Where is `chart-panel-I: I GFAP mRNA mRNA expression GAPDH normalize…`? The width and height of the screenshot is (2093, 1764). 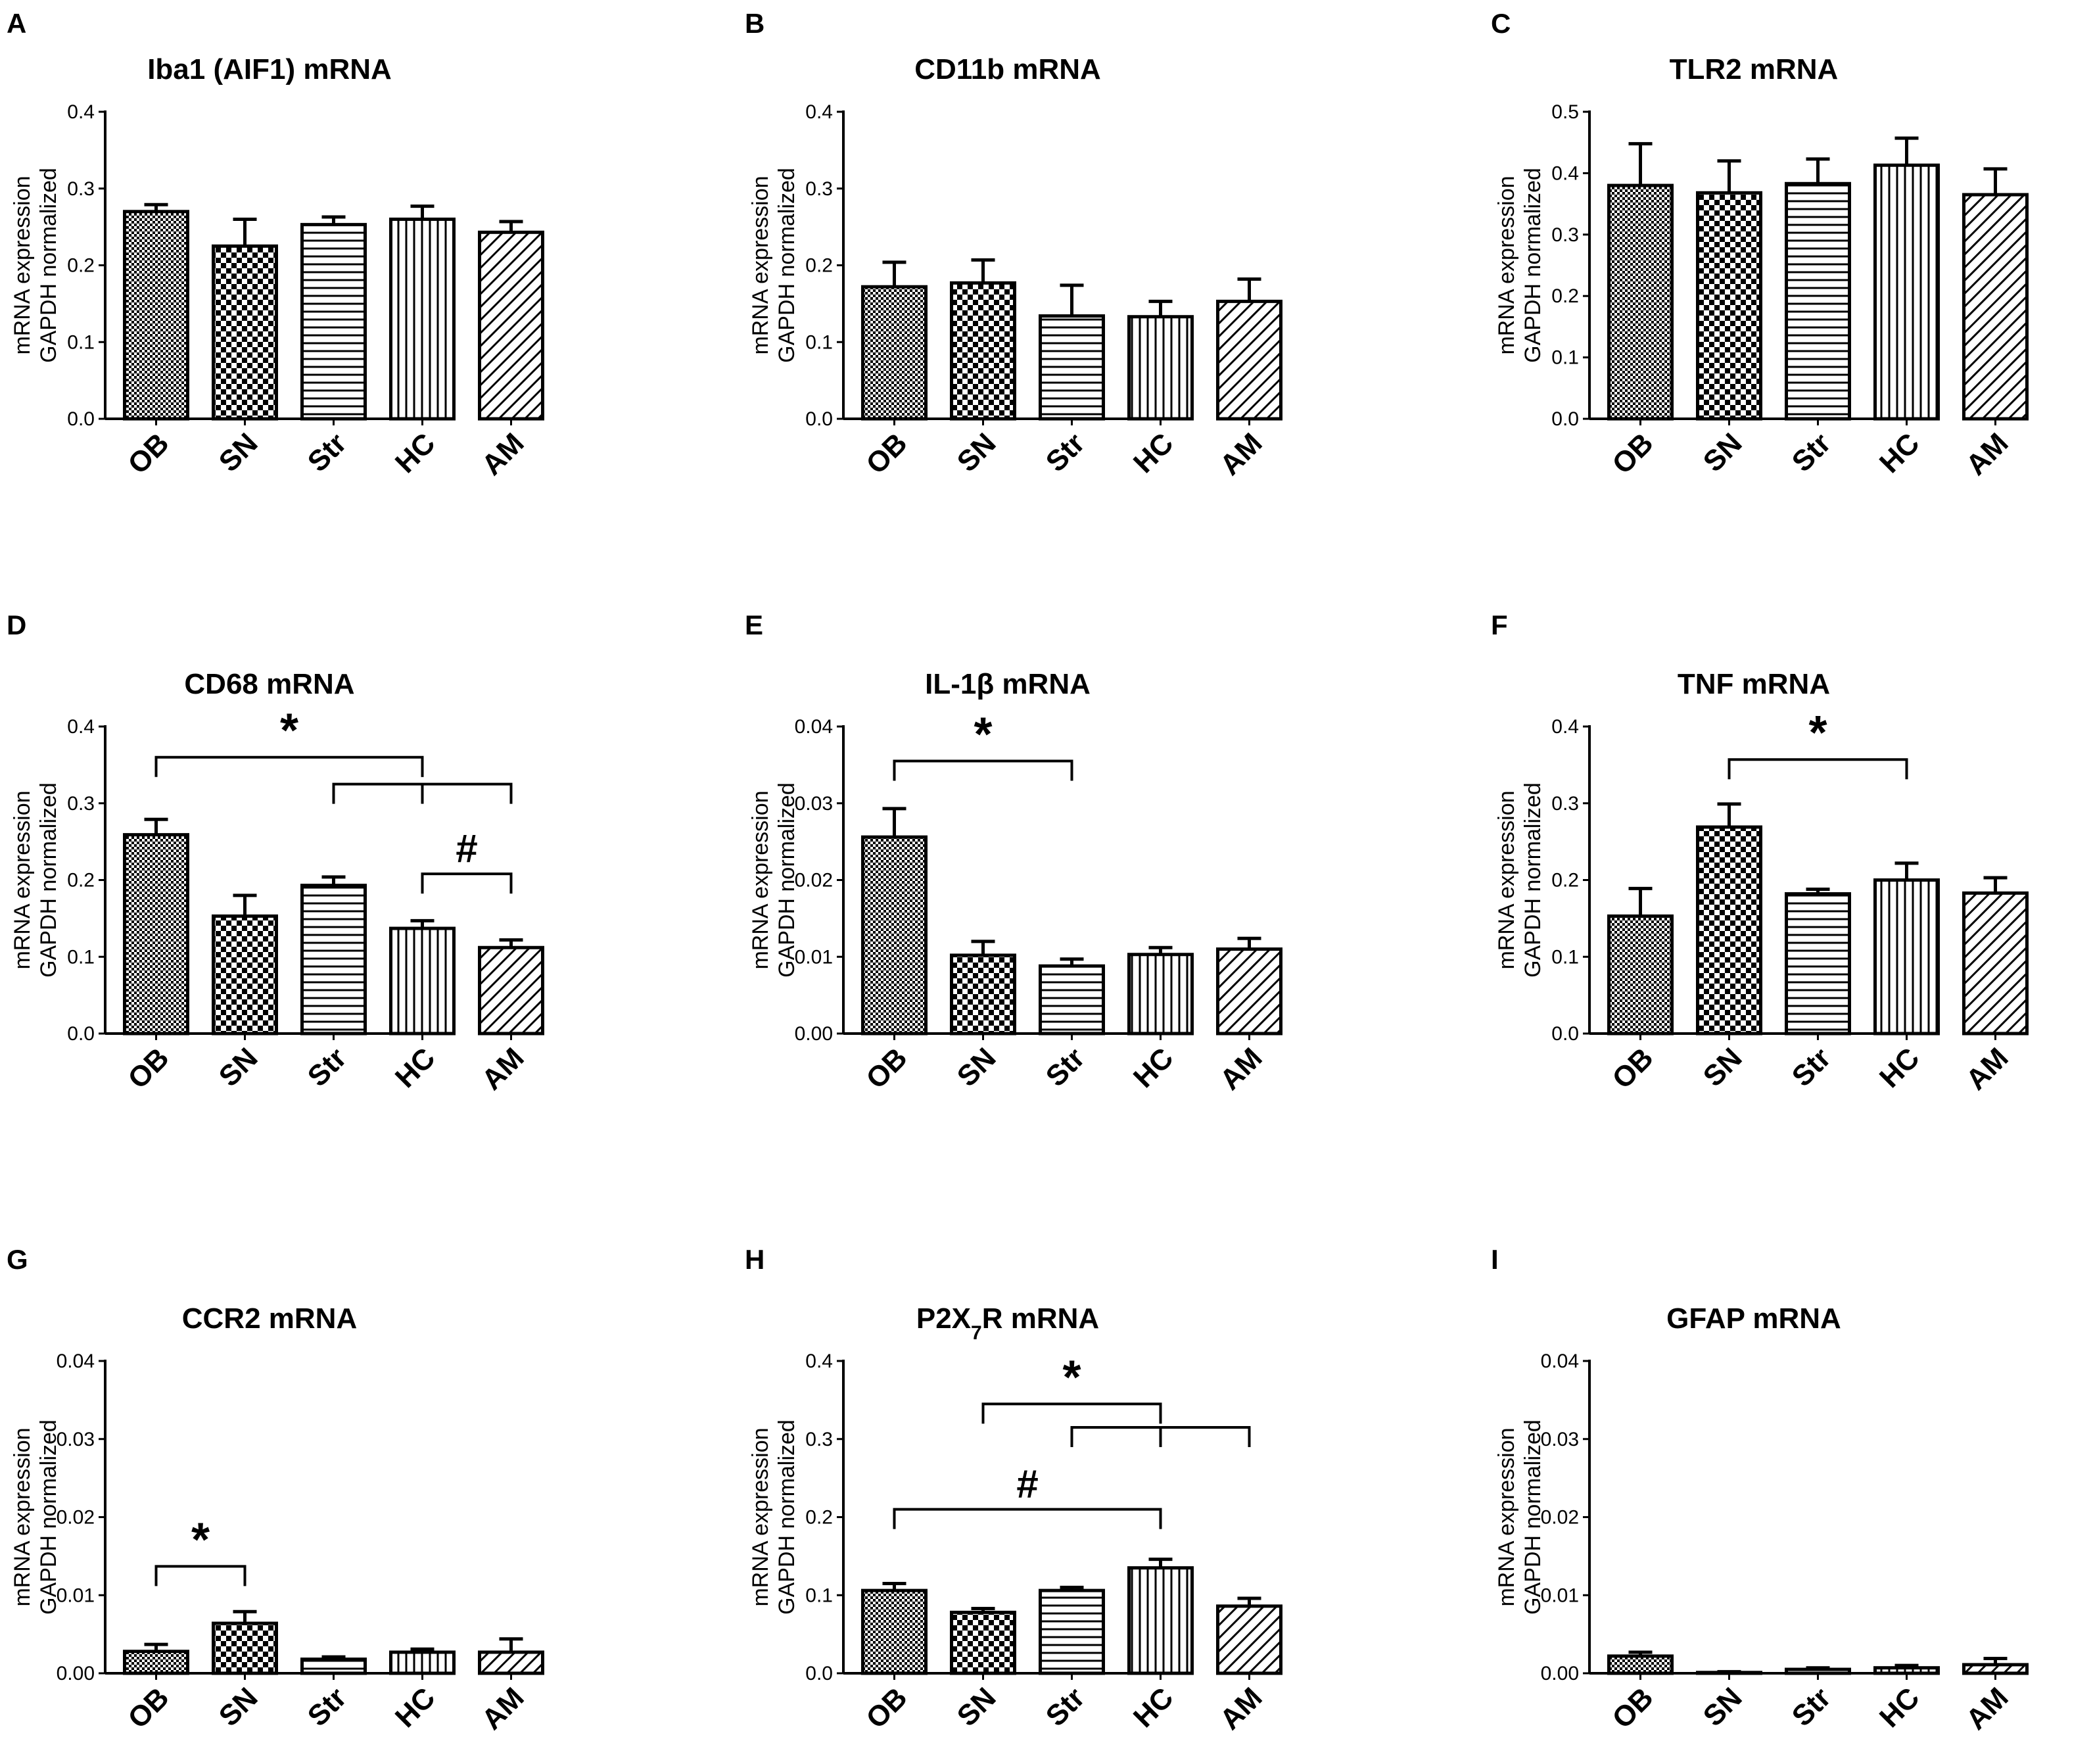 chart-panel-I: I GFAP mRNA mRNA expression GAPDH normalize… is located at coordinates (1760, 1490).